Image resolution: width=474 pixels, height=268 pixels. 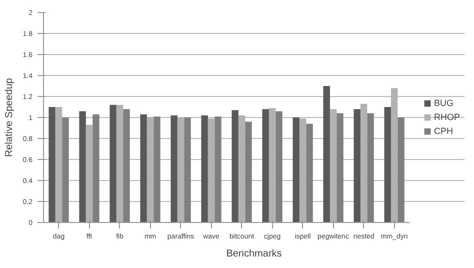 What do you see at coordinates (9, 117) in the screenshot?
I see `y-axis-title: Relative Speedup` at bounding box center [9, 117].